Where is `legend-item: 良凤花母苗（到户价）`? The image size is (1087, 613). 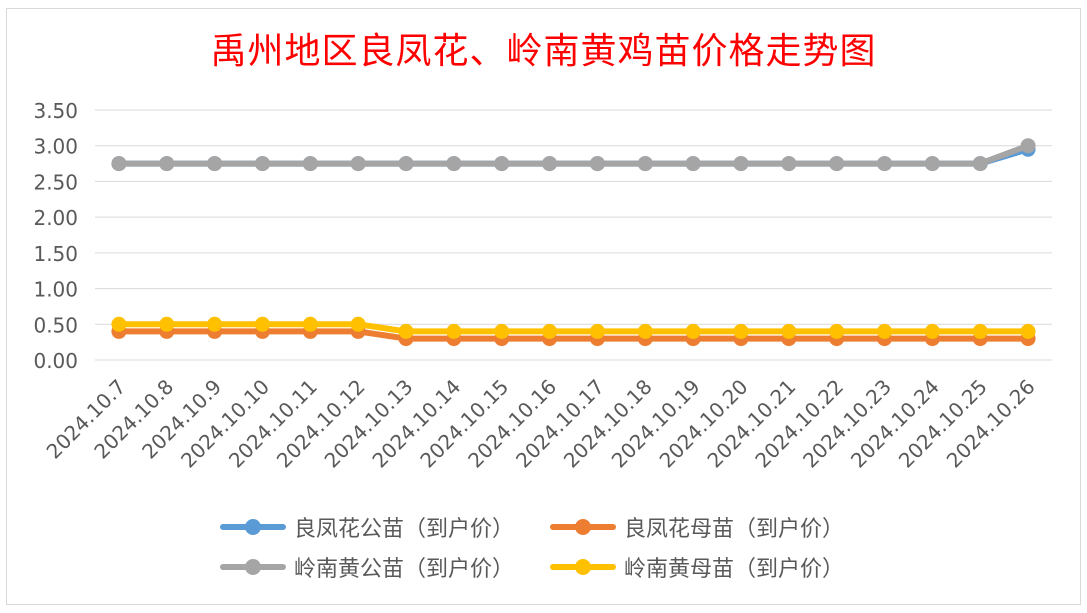 legend-item: 良凤花母苗（到户价） is located at coordinates (697, 527).